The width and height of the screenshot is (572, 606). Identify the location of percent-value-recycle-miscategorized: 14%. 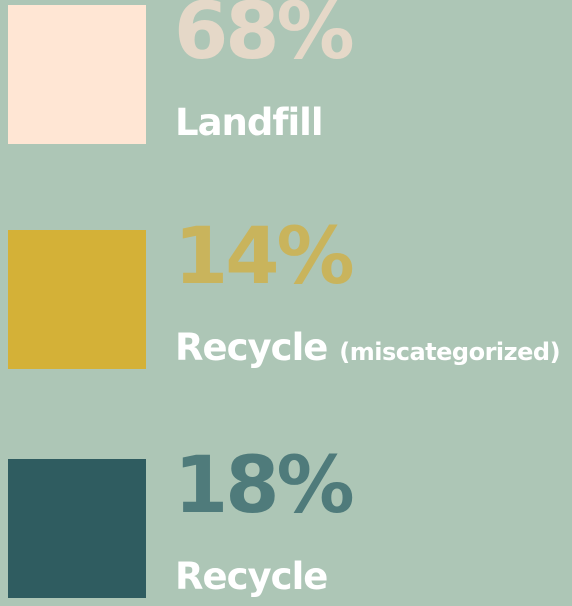
(264, 257).